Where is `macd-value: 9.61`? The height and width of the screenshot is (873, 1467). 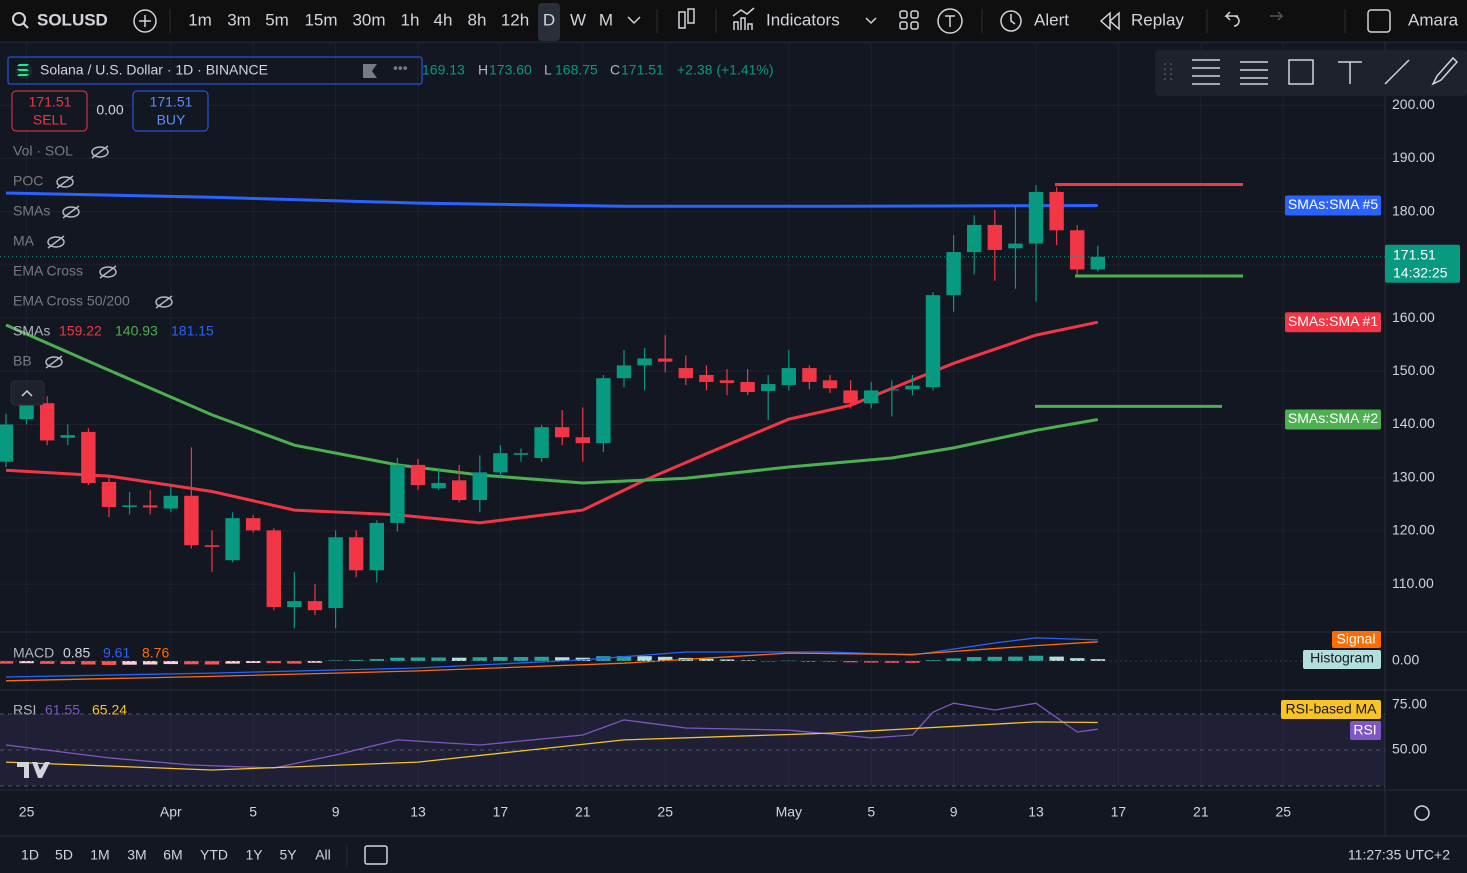 macd-value: 9.61 is located at coordinates (116, 653).